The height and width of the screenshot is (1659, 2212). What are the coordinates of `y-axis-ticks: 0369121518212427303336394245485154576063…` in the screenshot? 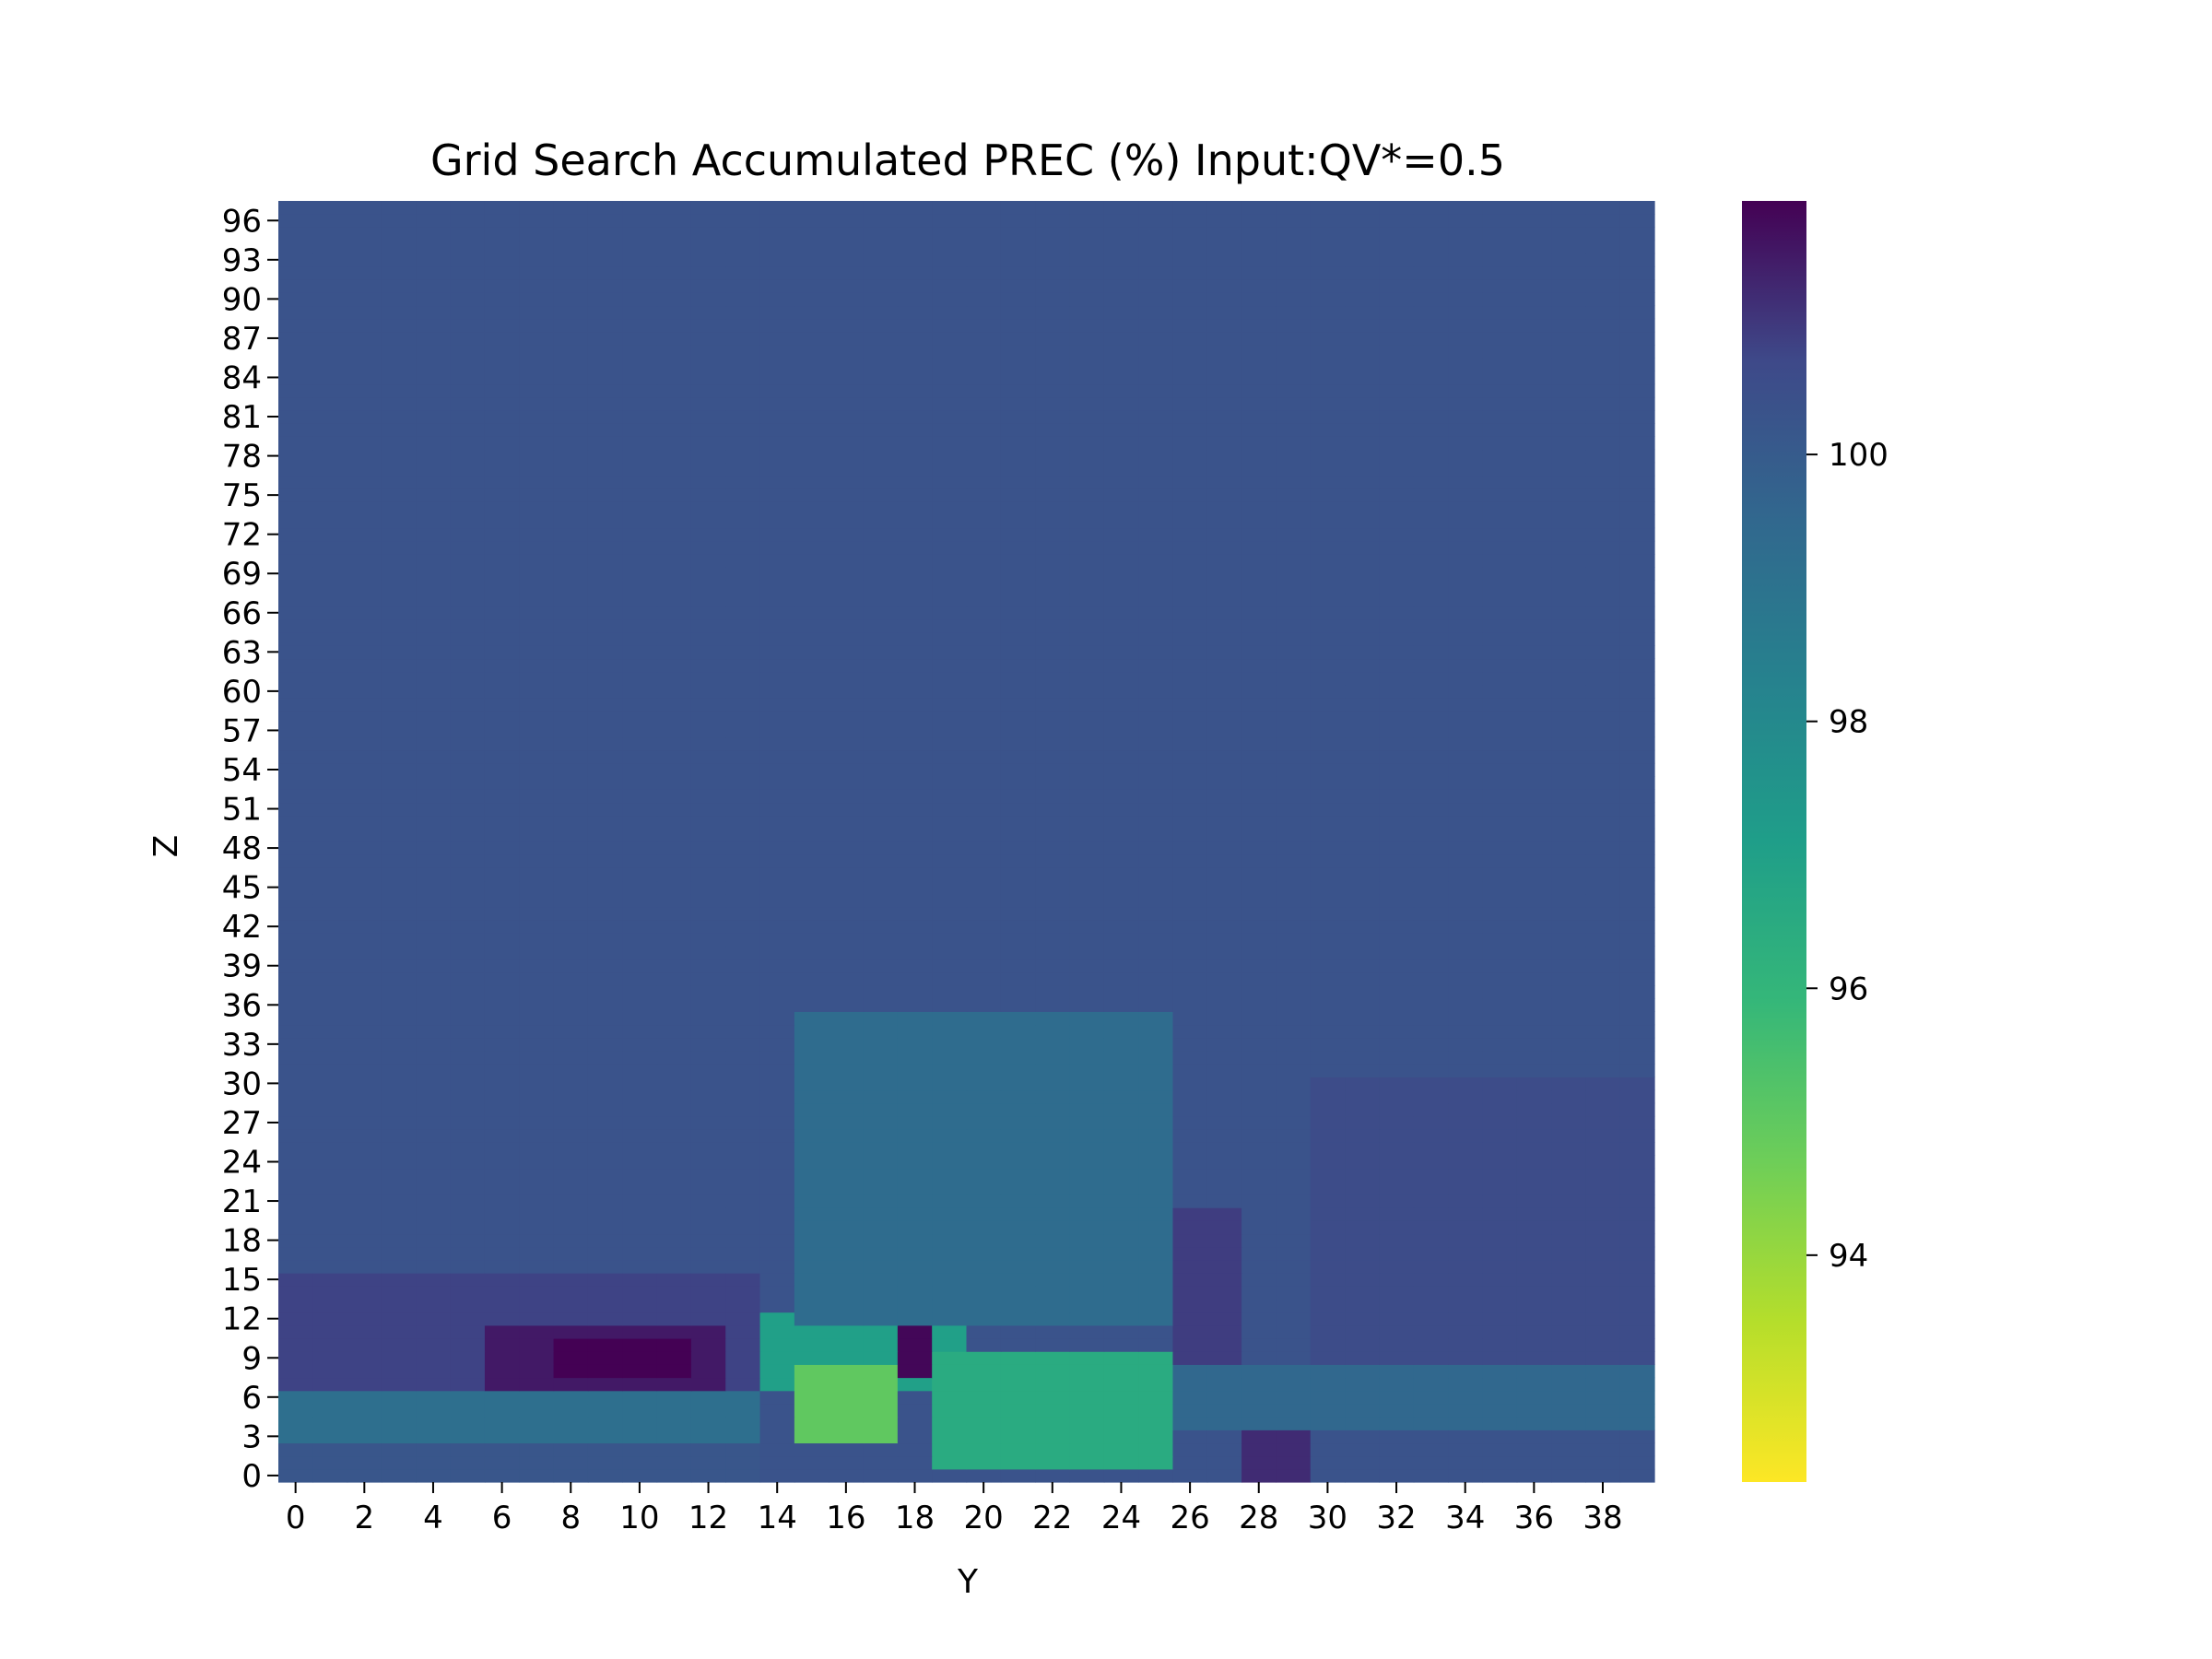 It's located at (250, 849).